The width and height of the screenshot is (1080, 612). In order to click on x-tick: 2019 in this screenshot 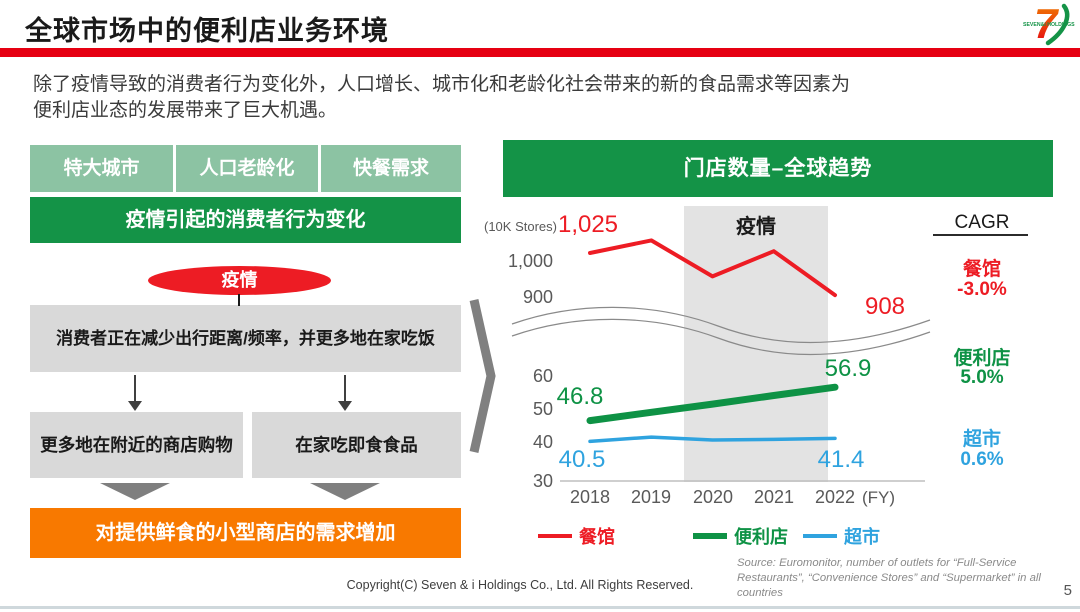, I will do `click(651, 497)`.